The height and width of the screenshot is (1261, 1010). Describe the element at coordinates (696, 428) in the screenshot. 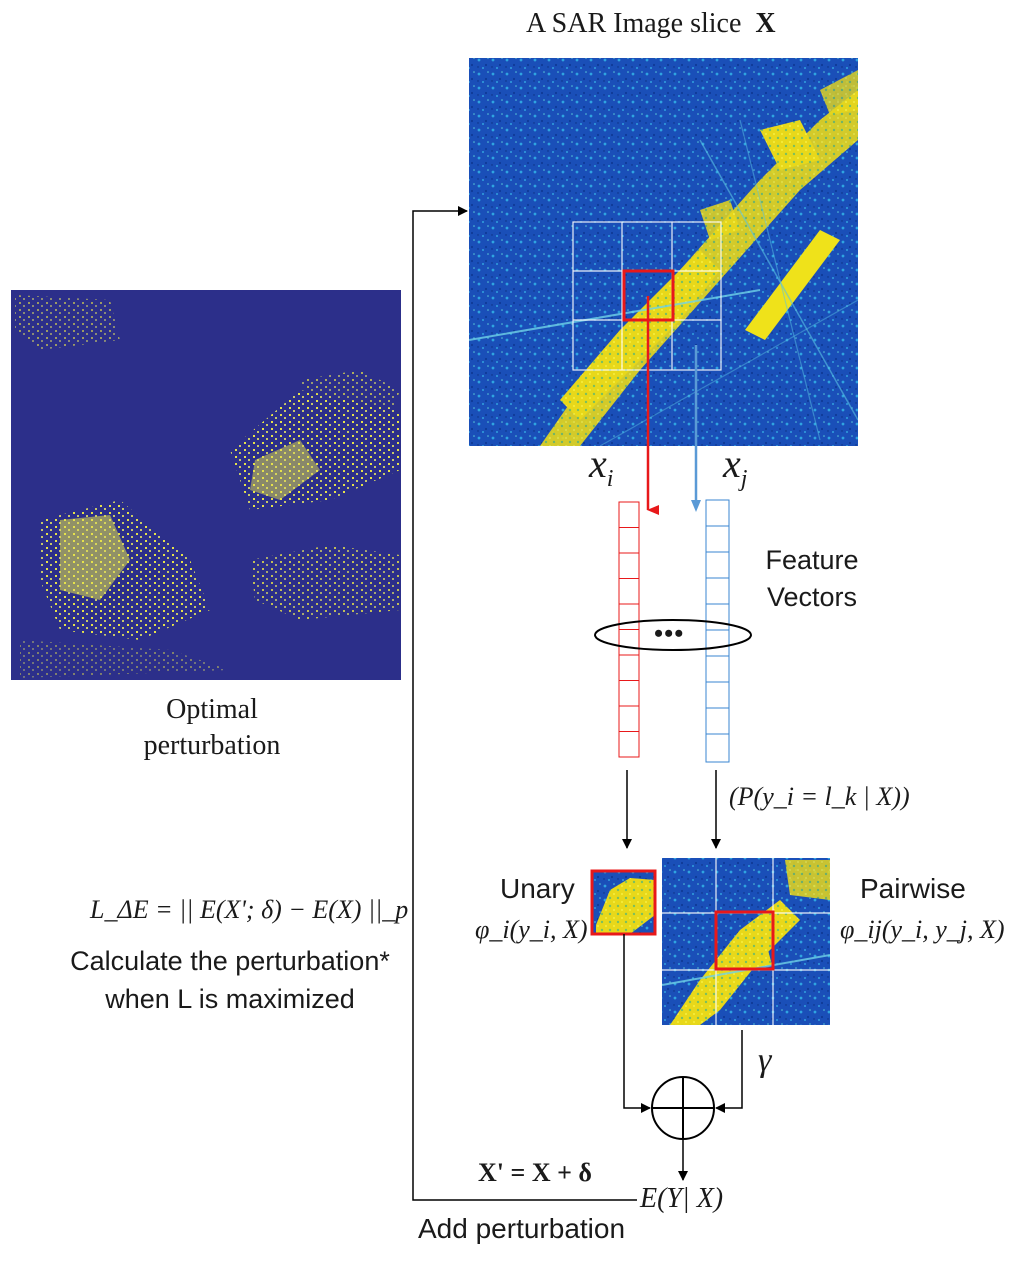

I see `blue-arrow` at that location.